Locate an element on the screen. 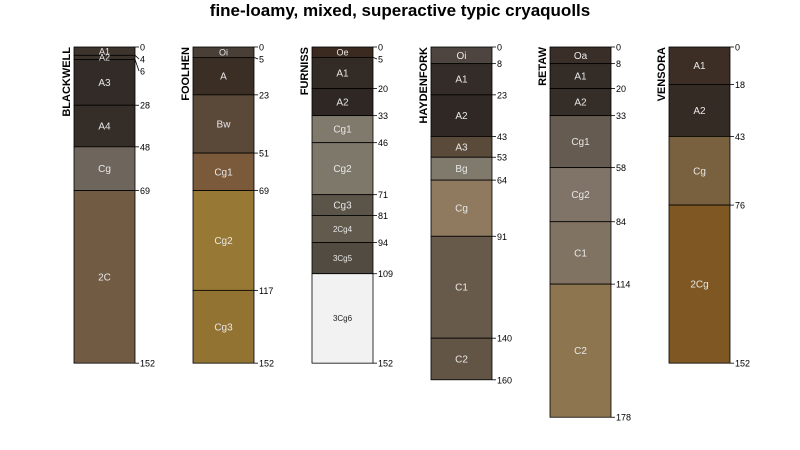  depth-label: 84 is located at coordinates (621, 222).